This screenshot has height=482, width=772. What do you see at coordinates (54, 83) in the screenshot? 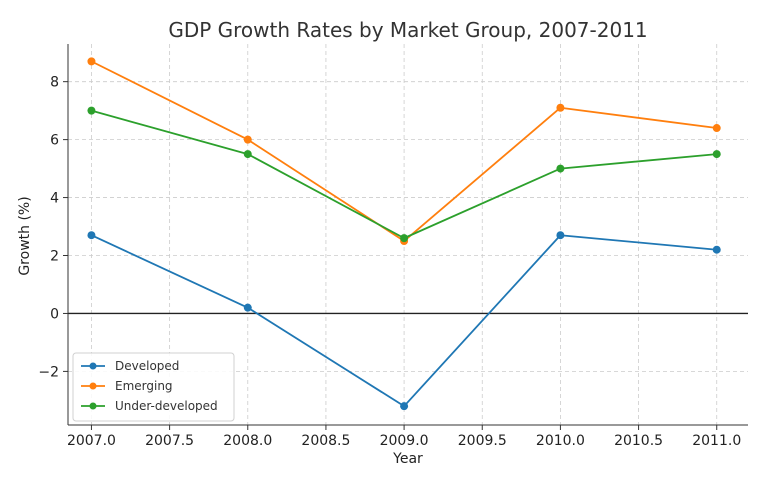
I see `y-tick-label: 8` at bounding box center [54, 83].